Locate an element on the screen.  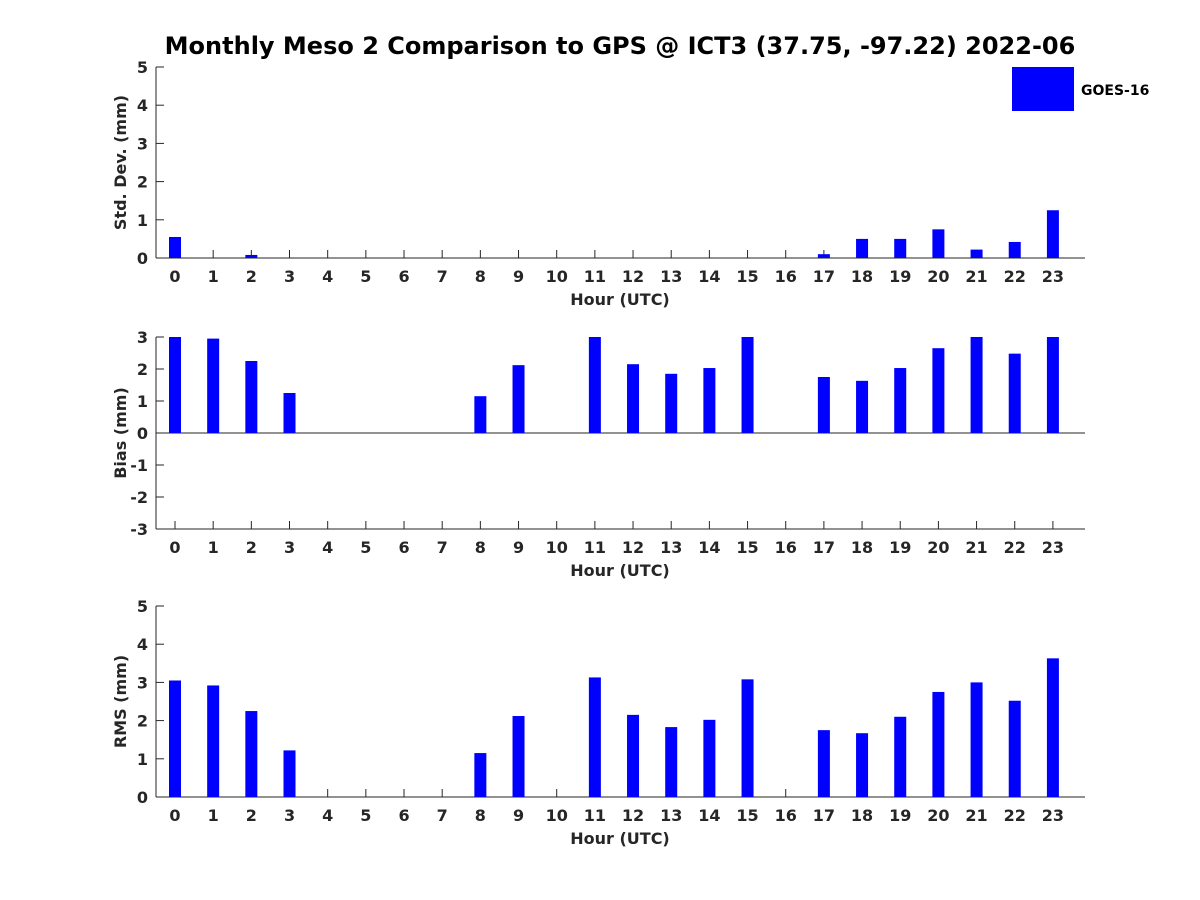
rms-x-tick-label: 7 is located at coordinates (442, 815).